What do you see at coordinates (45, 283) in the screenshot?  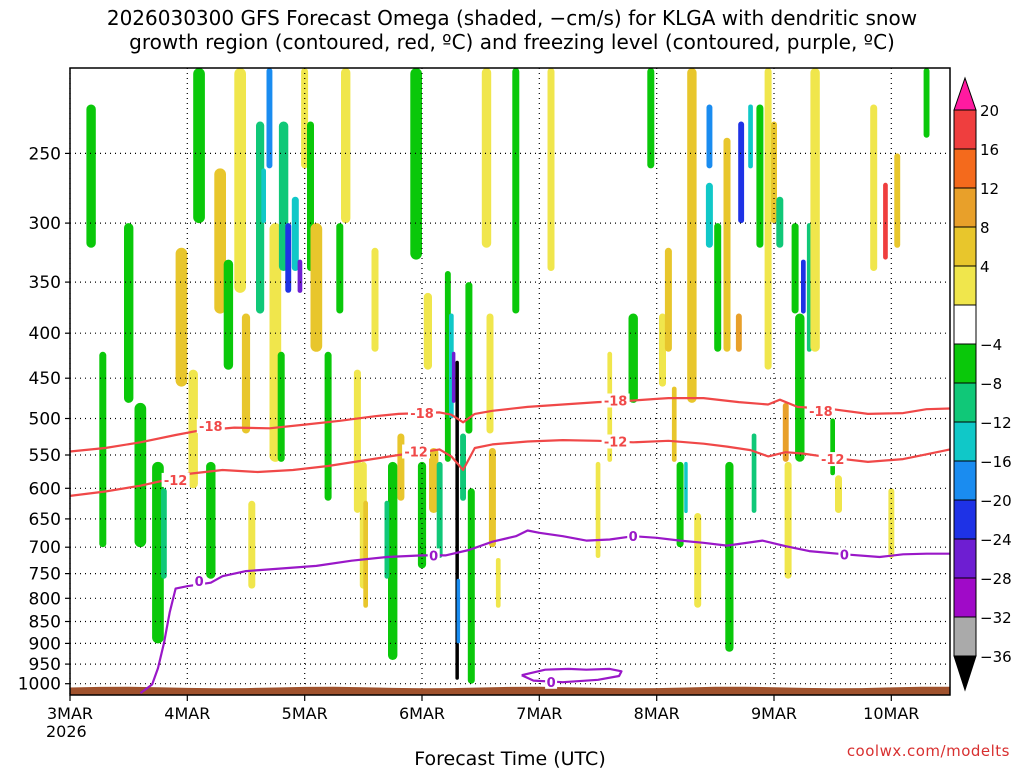 I see `y-tick-label: 350` at bounding box center [45, 283].